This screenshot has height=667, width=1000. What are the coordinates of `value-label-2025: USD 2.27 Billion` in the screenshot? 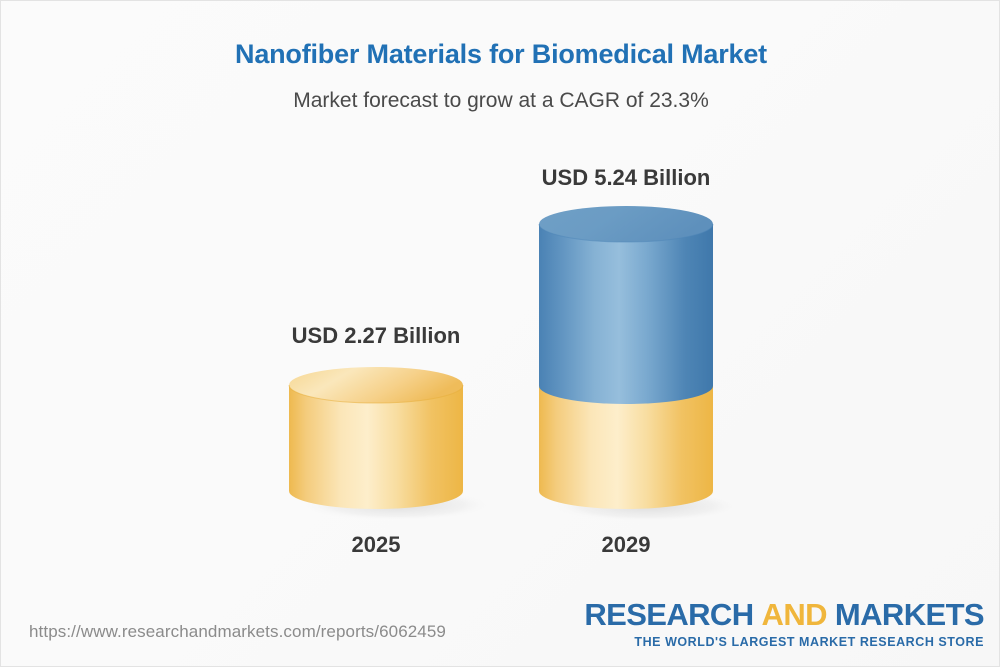 It's located at (376, 335).